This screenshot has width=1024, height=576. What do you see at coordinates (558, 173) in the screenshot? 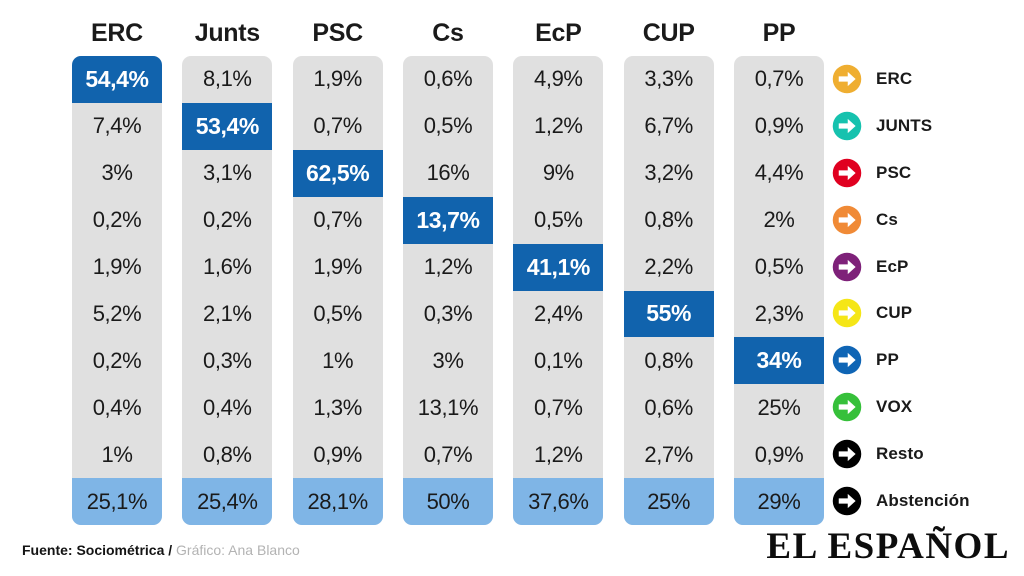
I see `matrix-cell: 9%` at bounding box center [558, 173].